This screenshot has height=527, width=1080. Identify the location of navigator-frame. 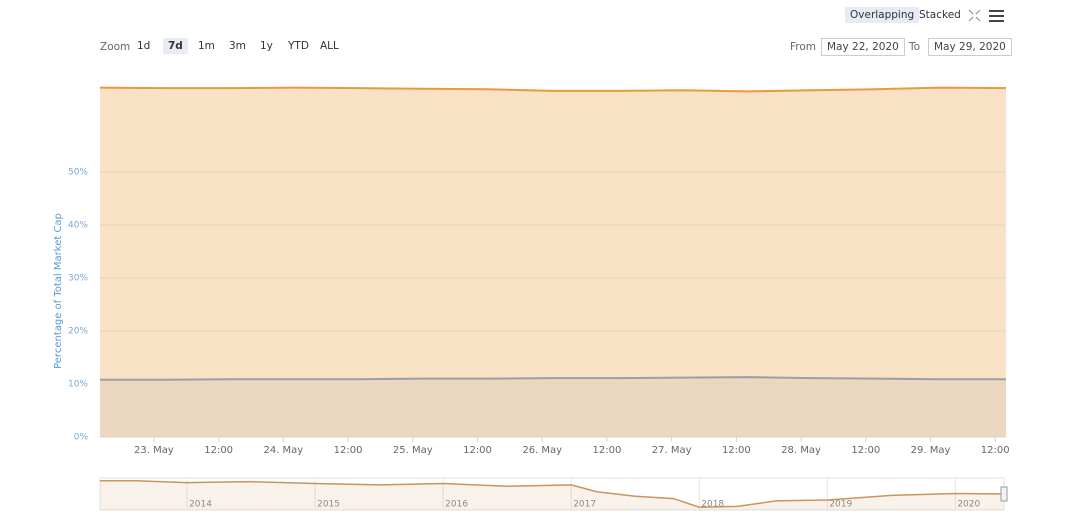
(552, 494).